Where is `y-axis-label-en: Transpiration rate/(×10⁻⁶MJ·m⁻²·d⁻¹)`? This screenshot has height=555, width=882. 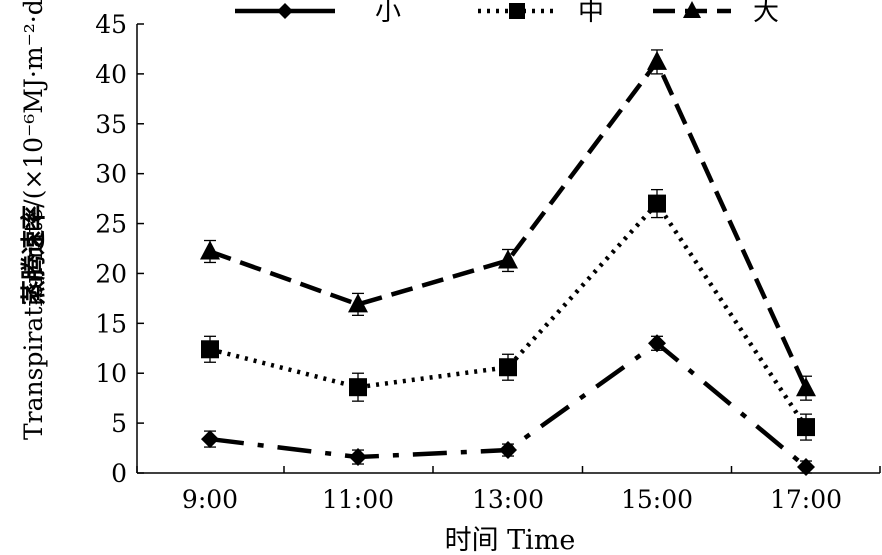
y-axis-label-en: Transpiration rate/(×10⁻⁶MJ·m⁻²·d⁻¹) is located at coordinates (33, 220).